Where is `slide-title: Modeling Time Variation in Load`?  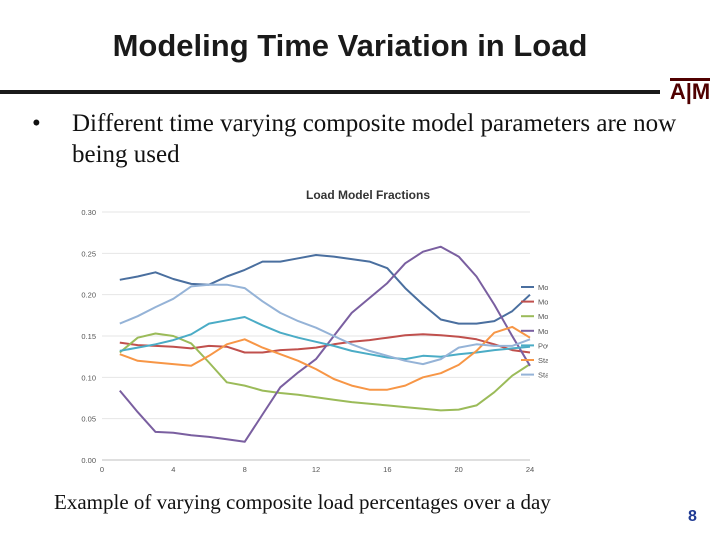
slide-title: Modeling Time Variation in Load is located at coordinates (350, 45).